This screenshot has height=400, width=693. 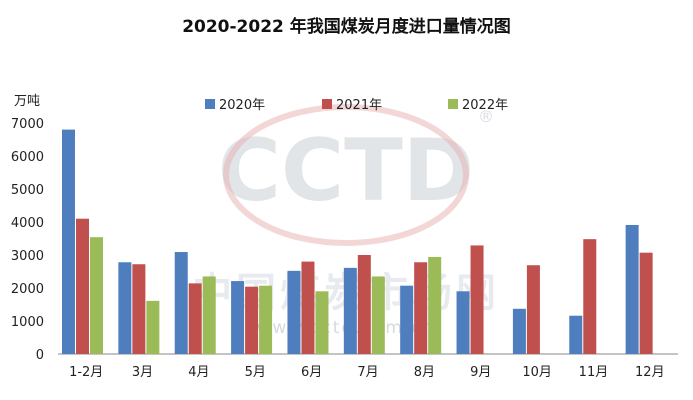 I want to click on chart-legend: 2020年 2021年 2022年, so click(x=356, y=105).